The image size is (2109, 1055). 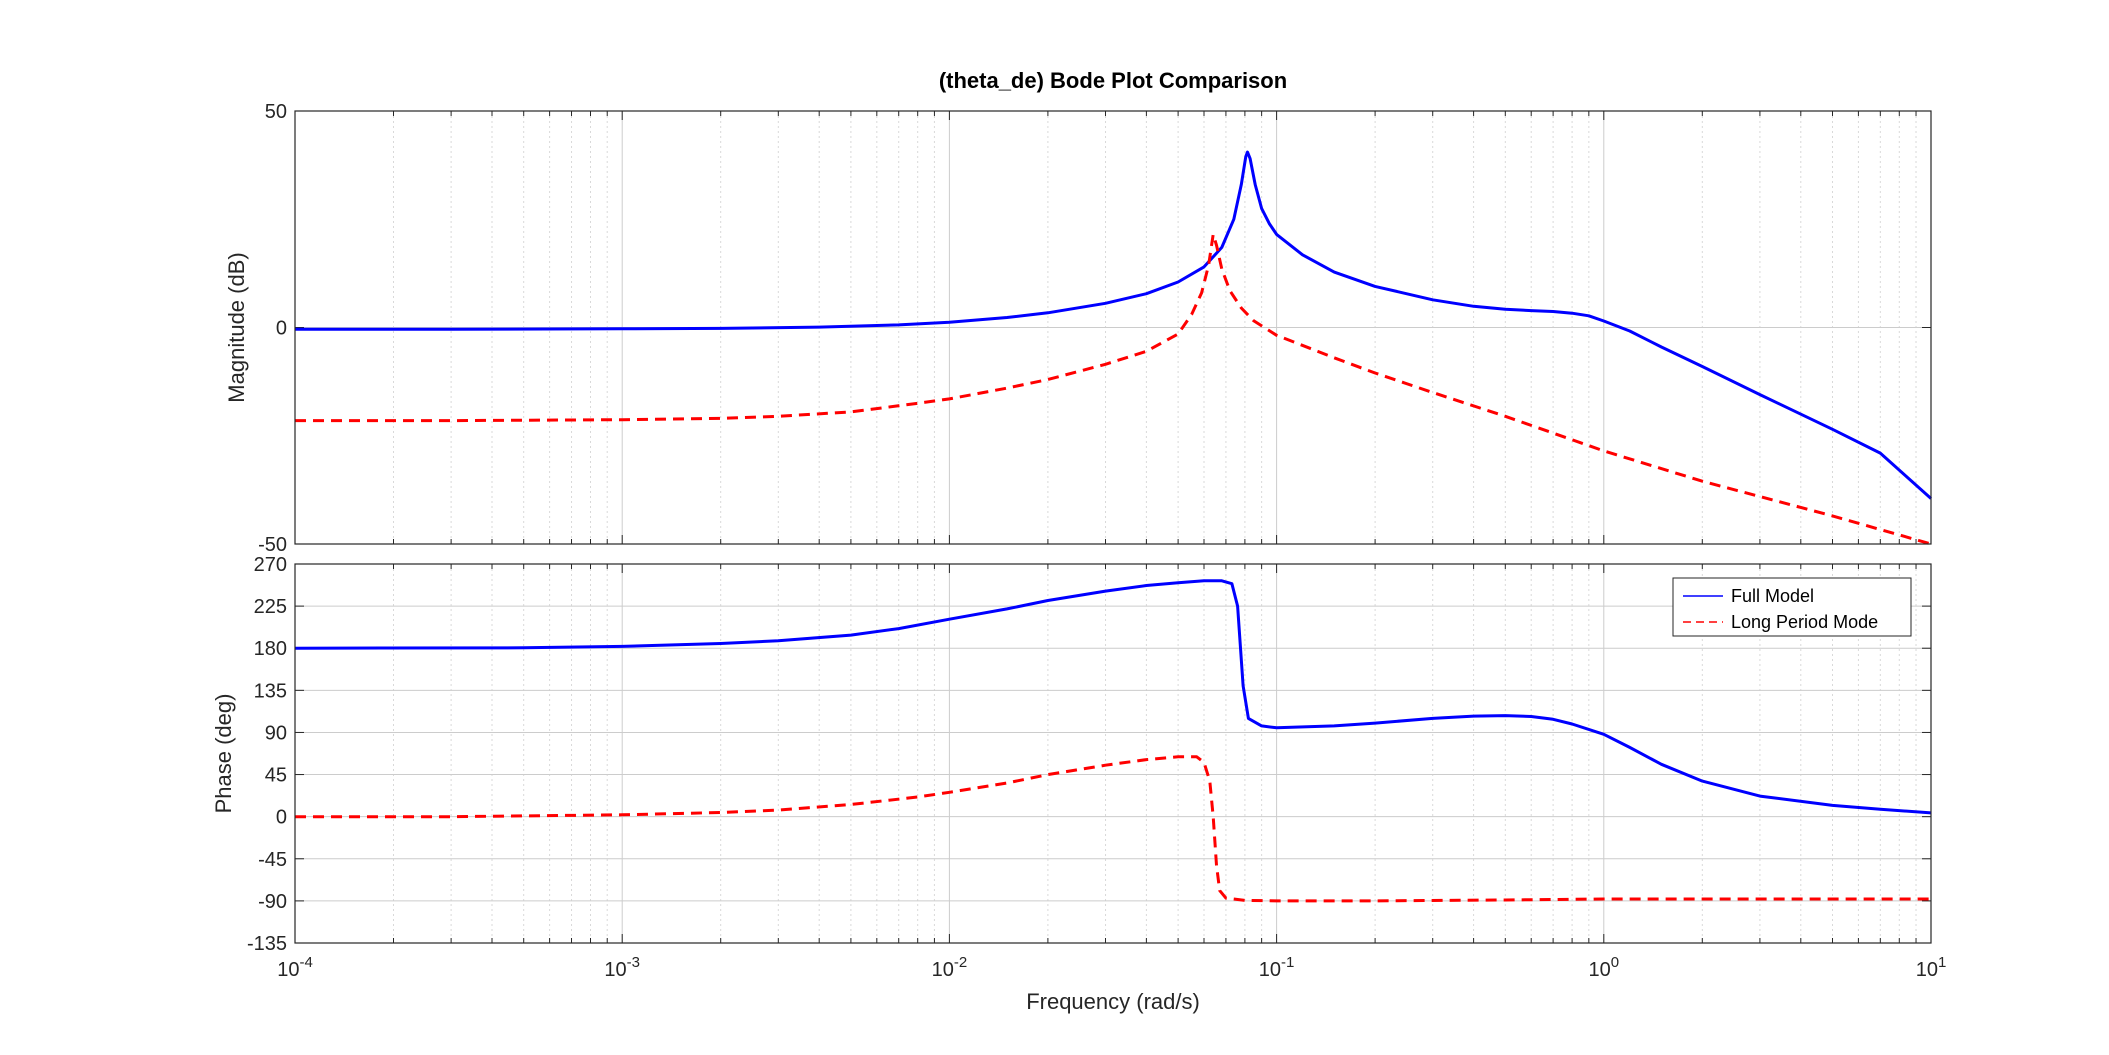 What do you see at coordinates (1604, 967) in the screenshot?
I see `x-tick-label: 10⁰` at bounding box center [1604, 967].